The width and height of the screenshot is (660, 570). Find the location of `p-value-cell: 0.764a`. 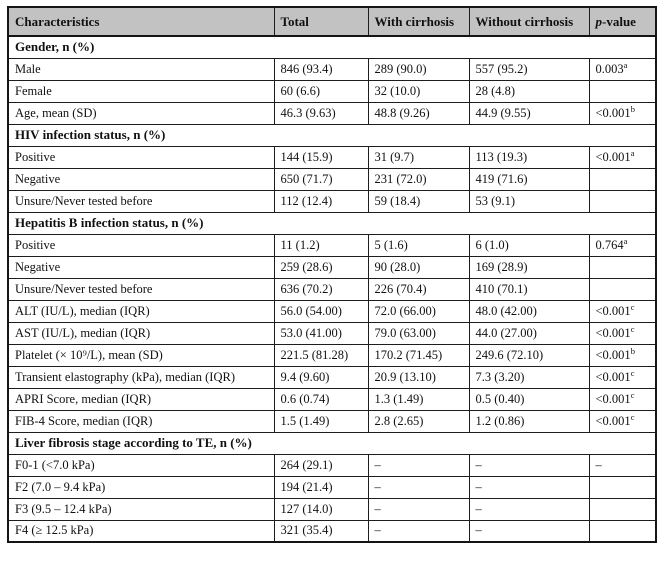

p-value-cell: 0.764a is located at coordinates (622, 245).